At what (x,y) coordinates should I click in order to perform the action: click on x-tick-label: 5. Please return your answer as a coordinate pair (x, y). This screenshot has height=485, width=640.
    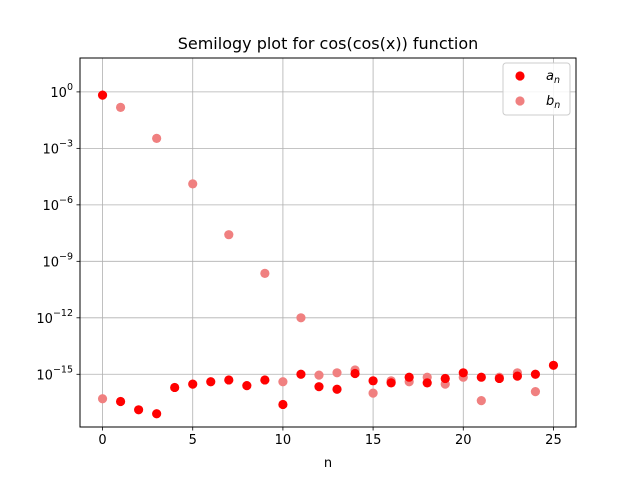
    Looking at the image, I should click on (193, 440).